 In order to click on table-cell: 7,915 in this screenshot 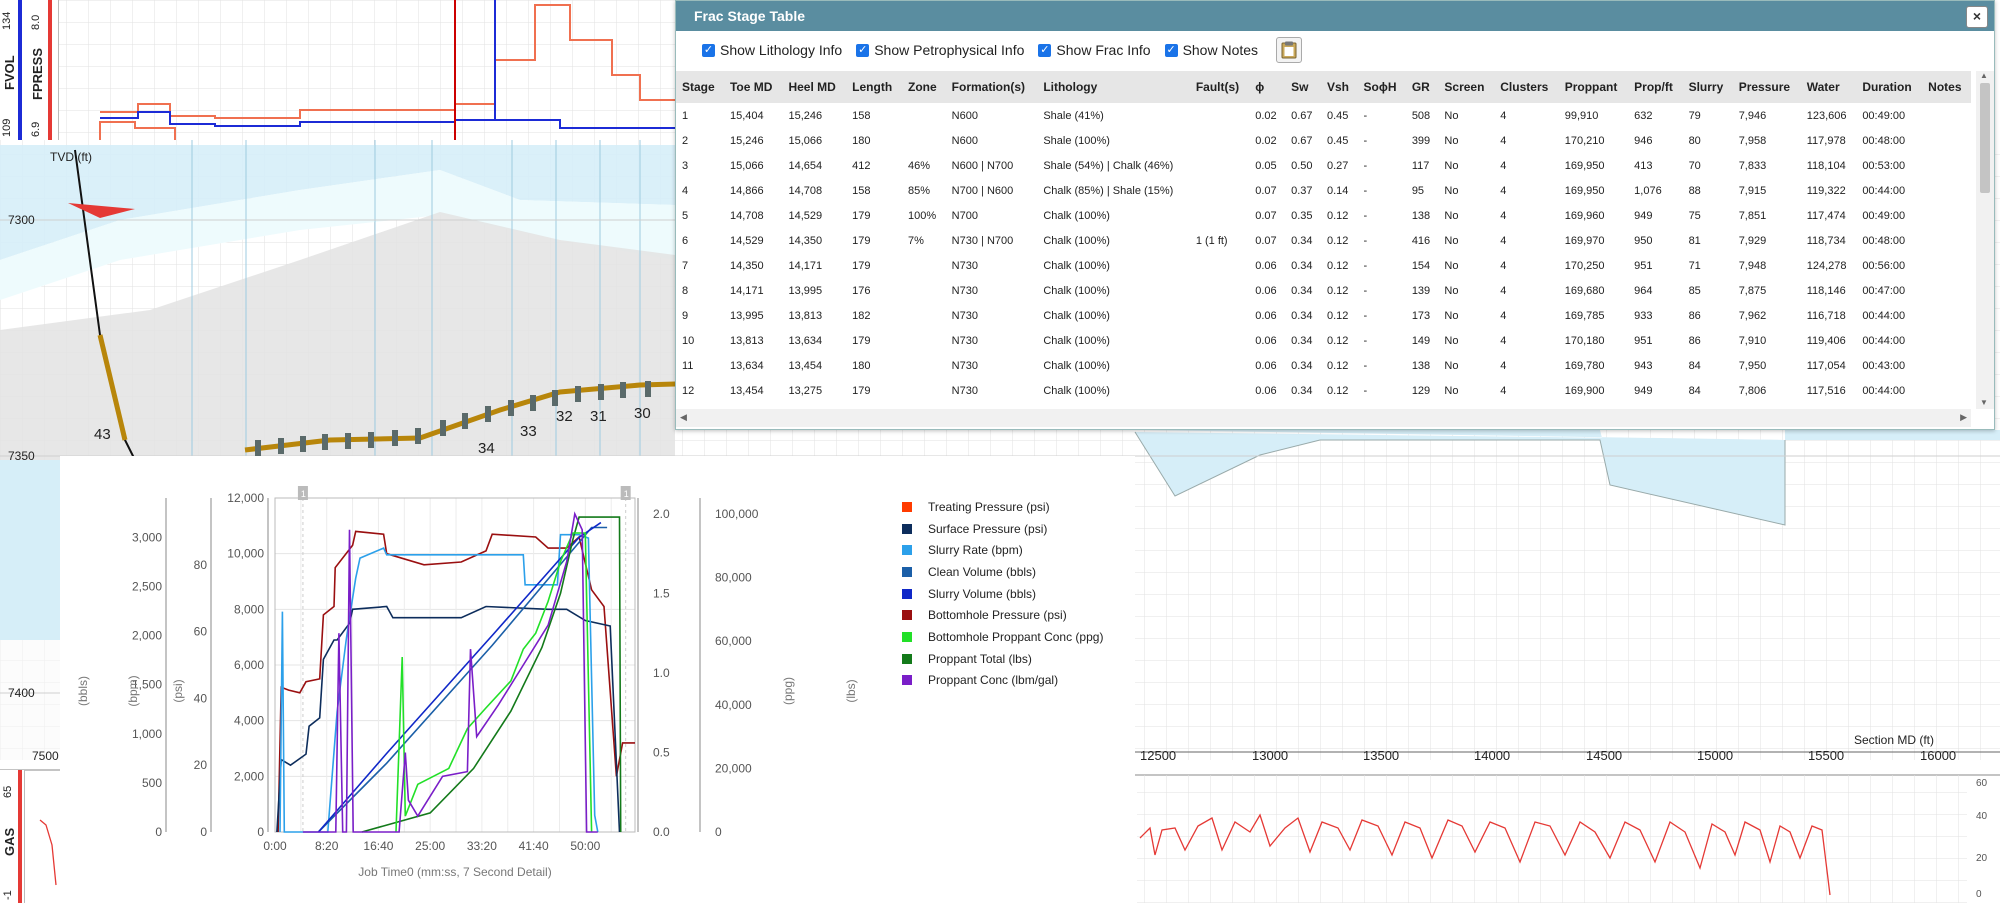, I will do `click(1752, 190)`.